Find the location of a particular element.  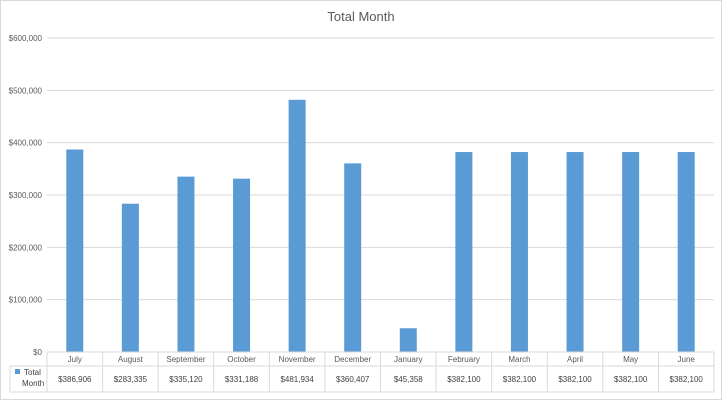

data-label: $481,934 is located at coordinates (297, 379).